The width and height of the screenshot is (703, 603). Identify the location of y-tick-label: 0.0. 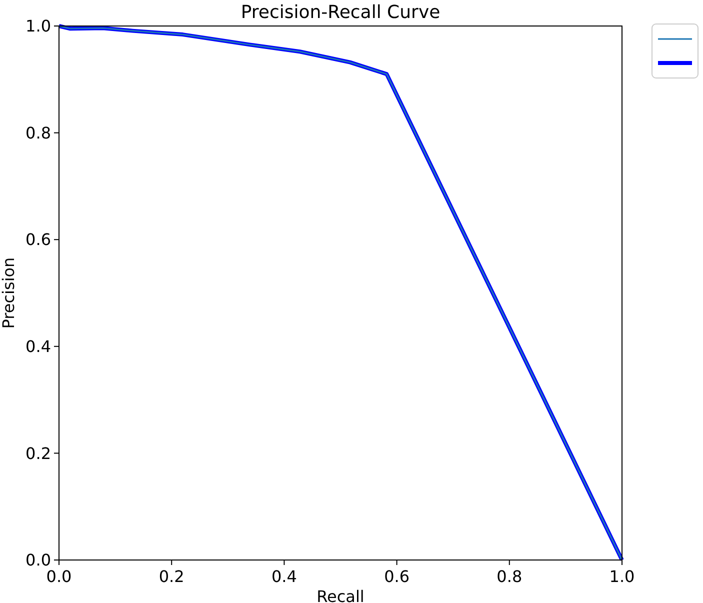
(38, 560).